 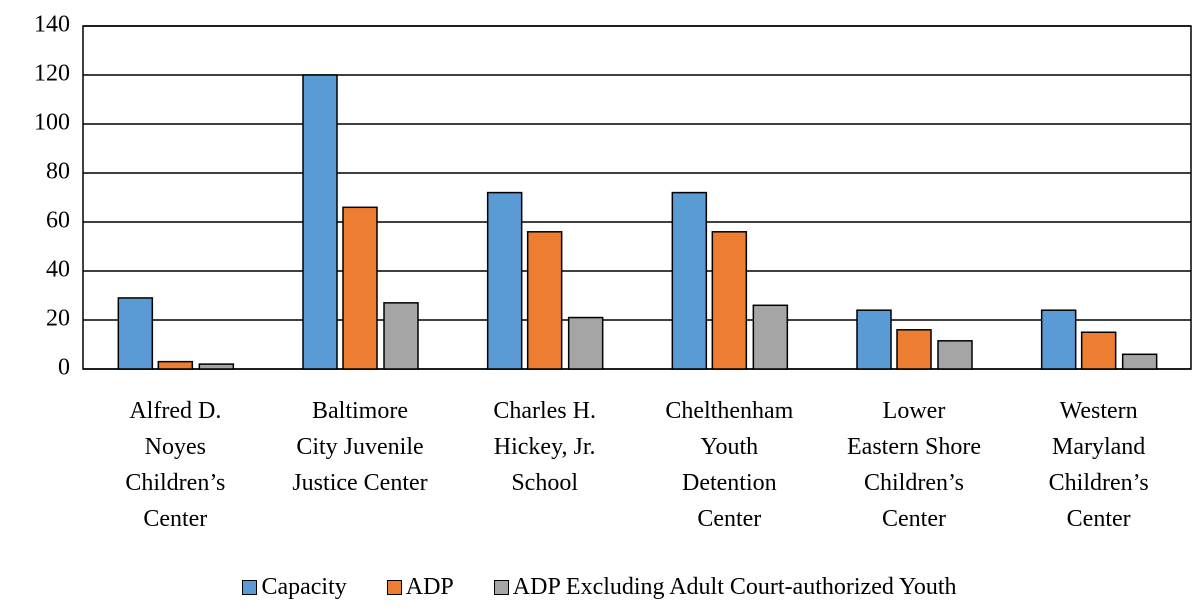 What do you see at coordinates (52, 25) in the screenshot?
I see `y-tick-label: 140` at bounding box center [52, 25].